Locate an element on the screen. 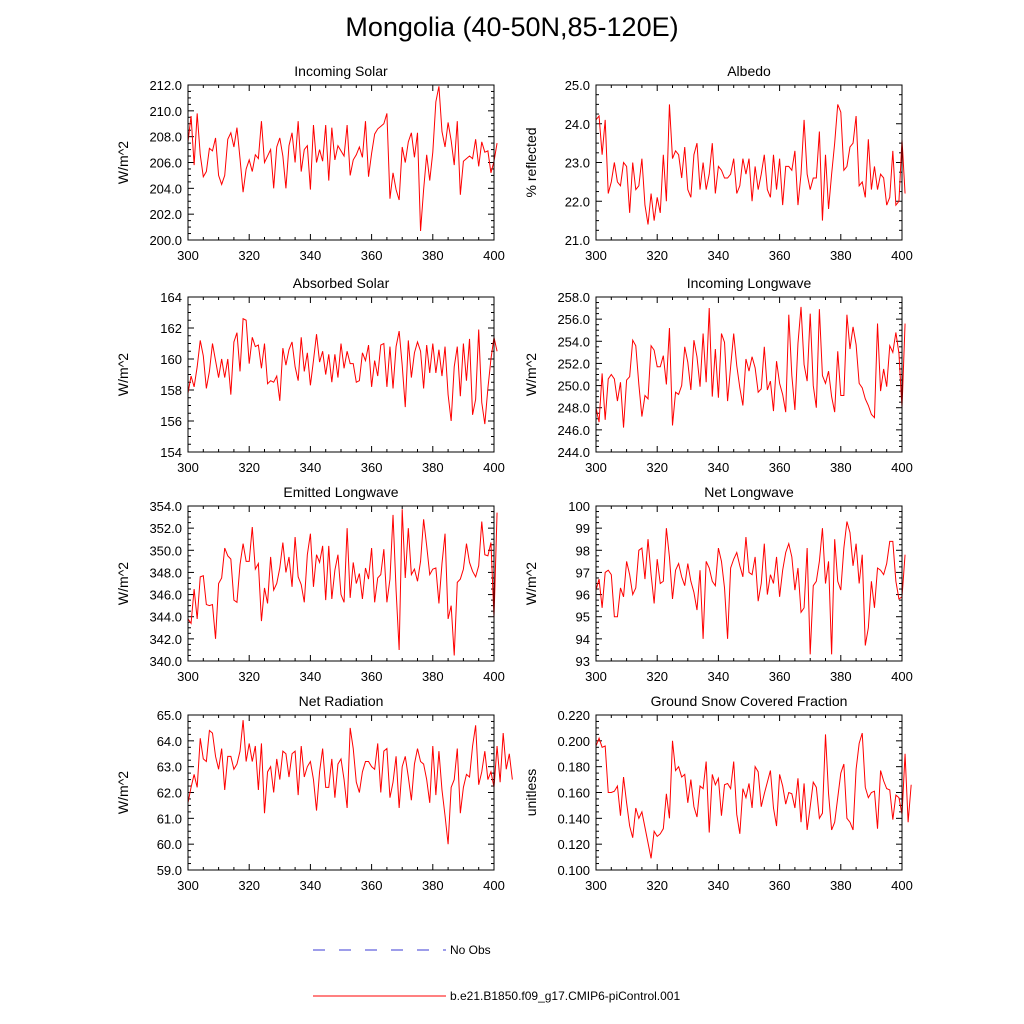 This screenshot has width=1024, height=1024. chart-net-radiation-ytick-label: 65.0 is located at coordinates (169, 715).